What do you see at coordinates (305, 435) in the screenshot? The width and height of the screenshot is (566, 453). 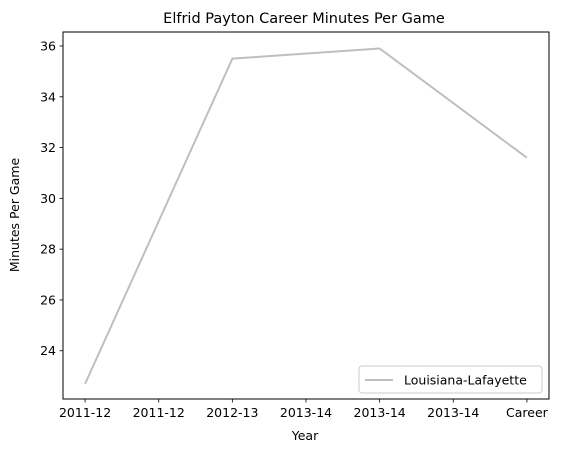 I see `x-axis-title: Year` at bounding box center [305, 435].